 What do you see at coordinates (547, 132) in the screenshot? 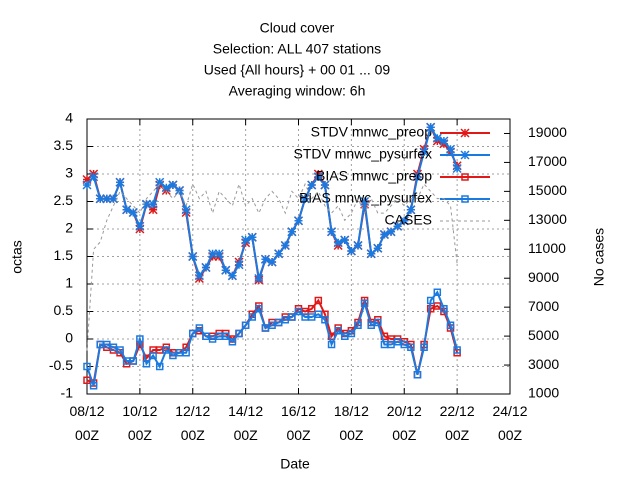
I see `y2-tick-label: 19000` at bounding box center [547, 132].